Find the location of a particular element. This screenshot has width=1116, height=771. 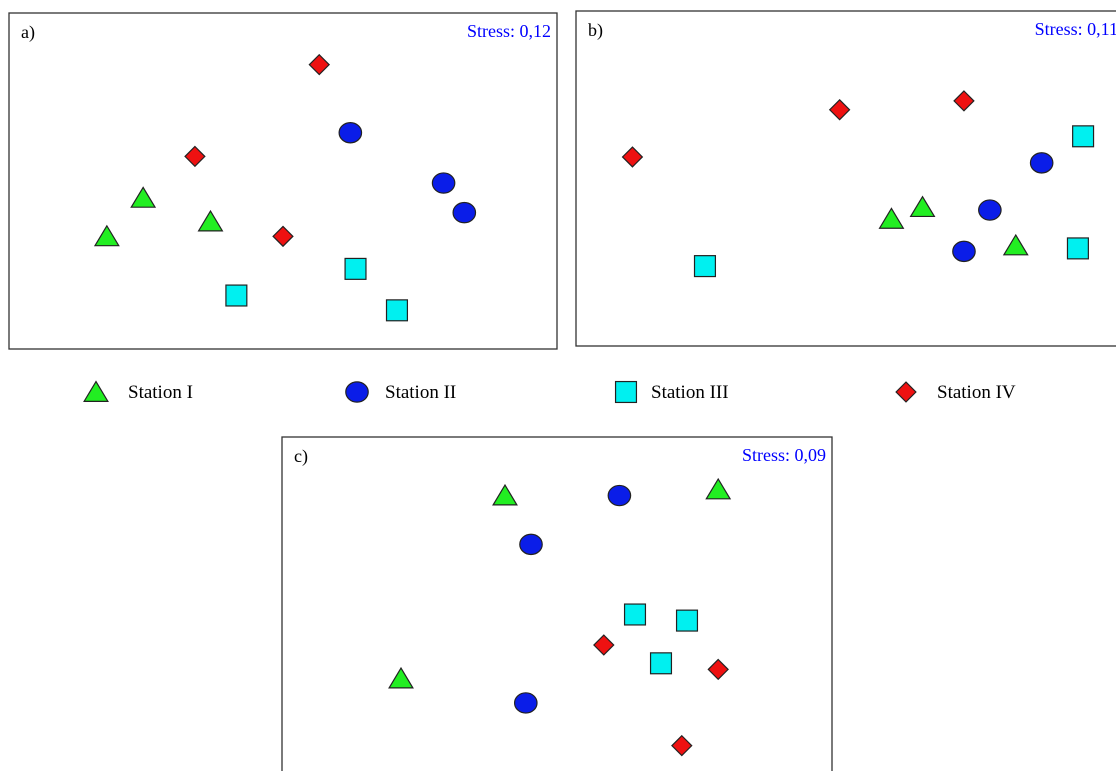

legend-item-station-iii: Station III is located at coordinates (671, 392).